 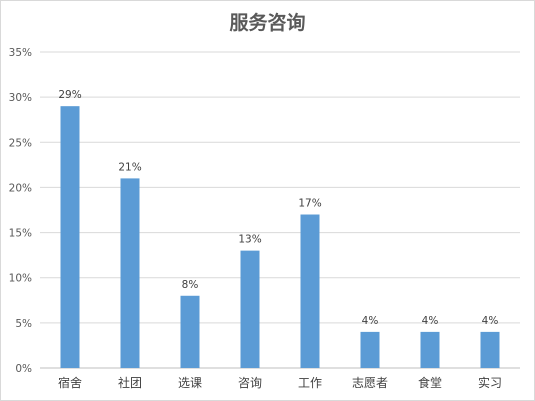 What do you see at coordinates (190, 383) in the screenshot?
I see `x-category-label: 选课` at bounding box center [190, 383].